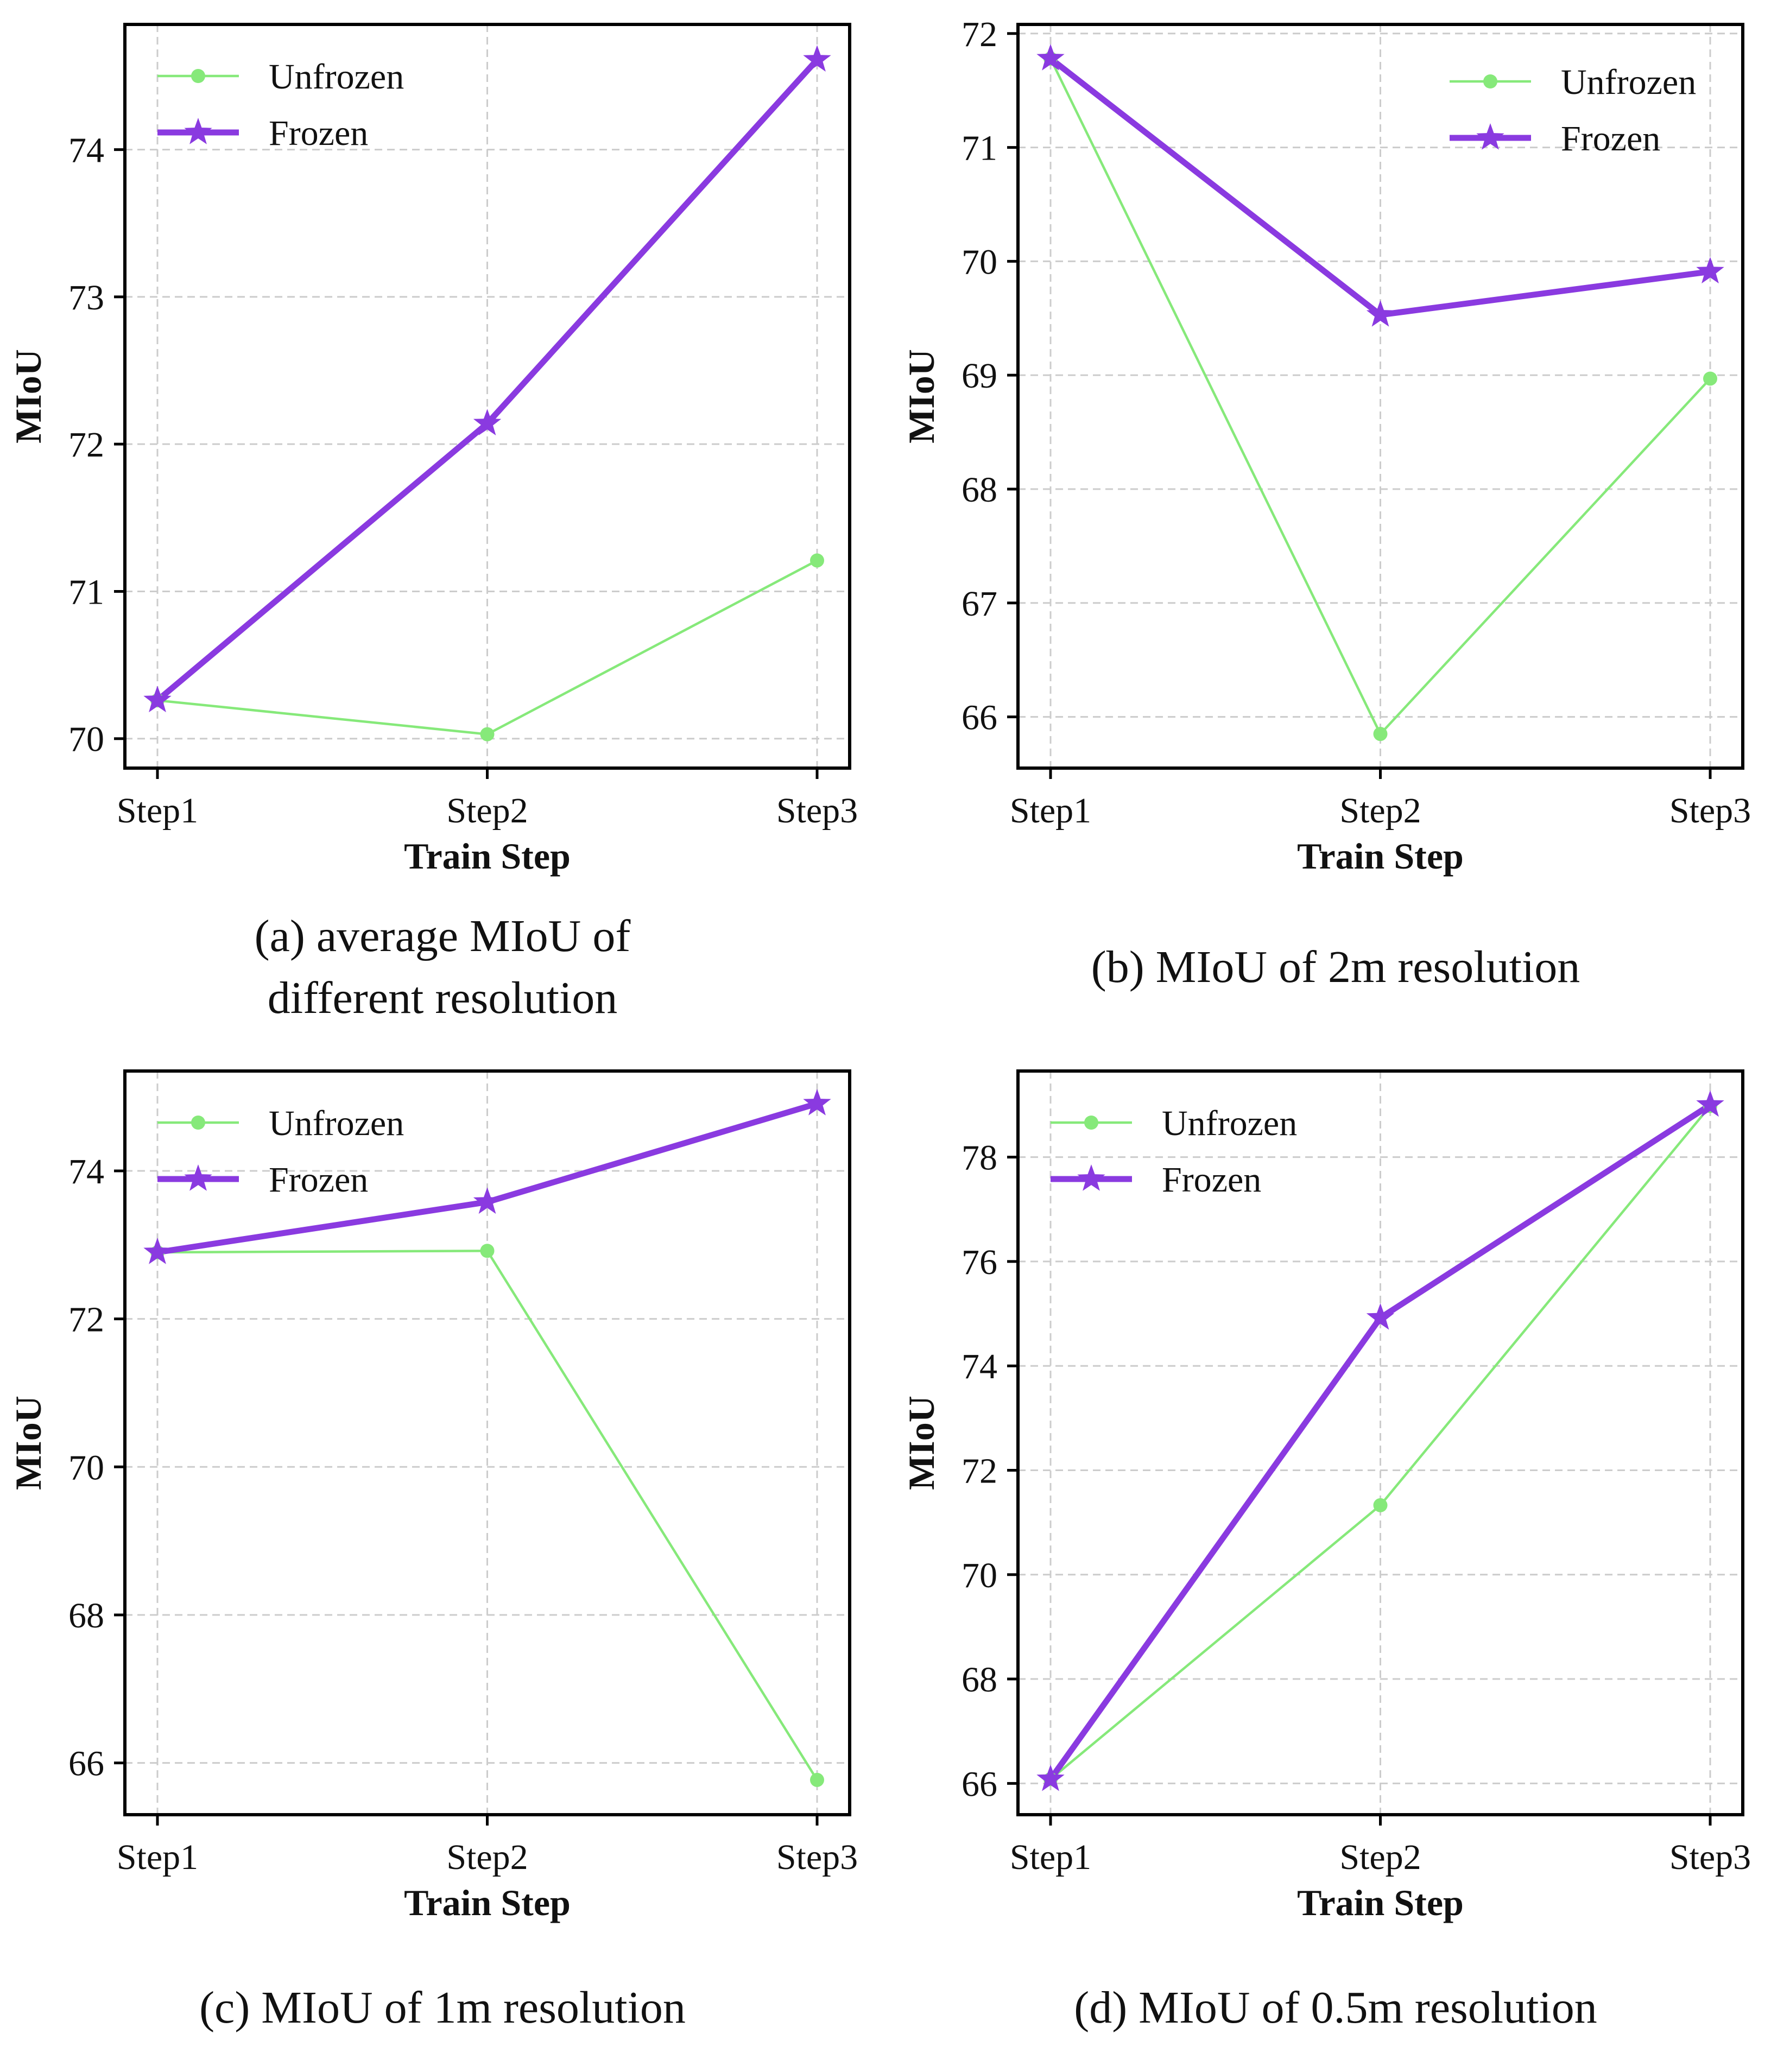  I want to click on y-tick-label-d-0: 66, so click(979, 1784).